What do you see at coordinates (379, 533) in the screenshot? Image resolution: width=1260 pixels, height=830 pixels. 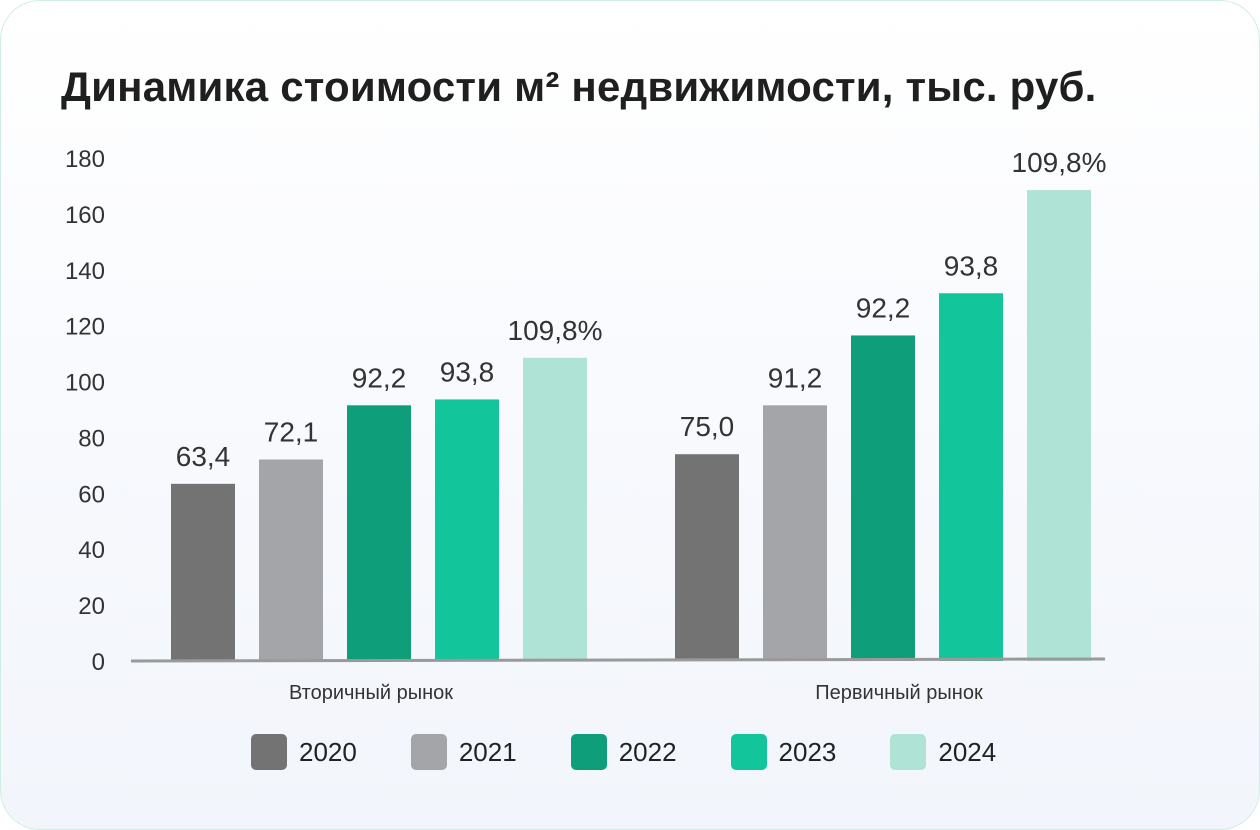 I see `bar-2022-secondary` at bounding box center [379, 533].